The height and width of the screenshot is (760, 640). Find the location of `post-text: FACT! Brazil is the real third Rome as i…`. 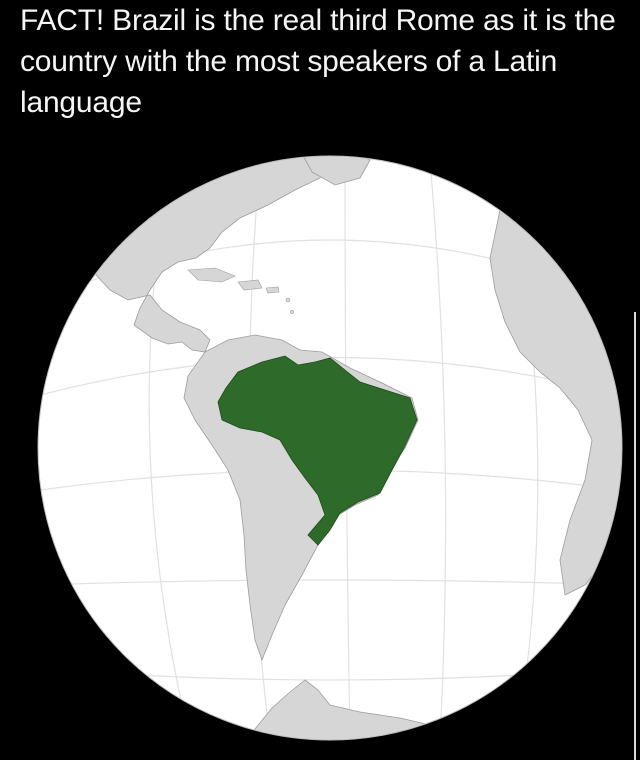

post-text: FACT! Brazil is the real third Rome as i… is located at coordinates (318, 61).